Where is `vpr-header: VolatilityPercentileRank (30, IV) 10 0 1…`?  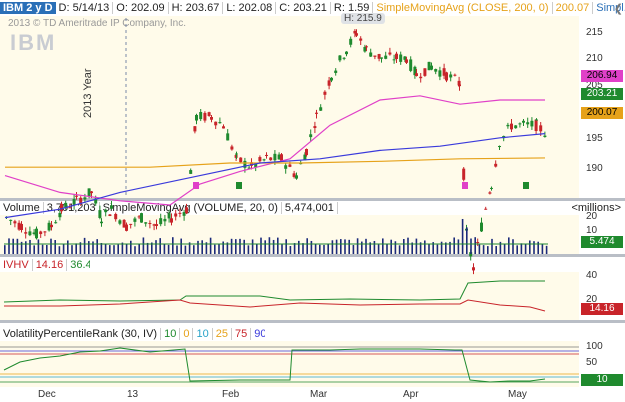 vpr-header: VolatilityPercentileRank (30, IV) 10 0 1… is located at coordinates (132, 334).